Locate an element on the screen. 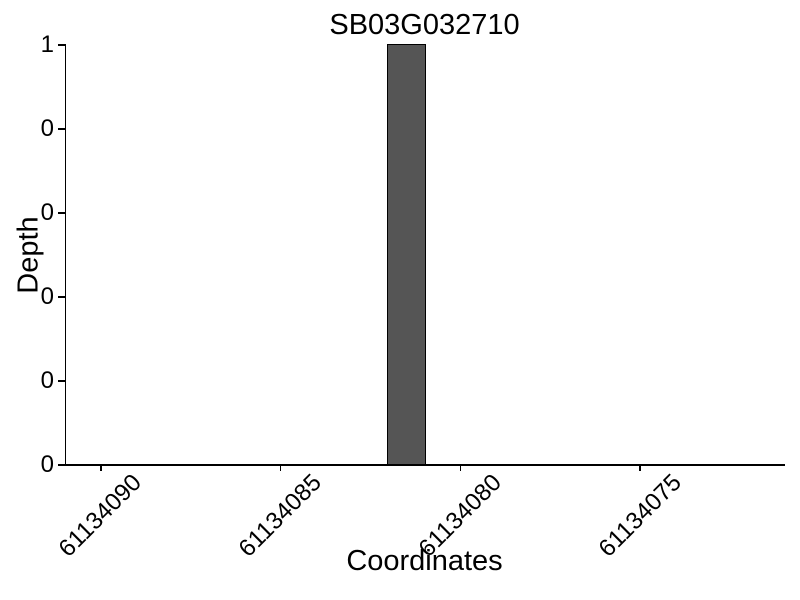 The image size is (800, 600). y-axis-line is located at coordinates (65, 255).